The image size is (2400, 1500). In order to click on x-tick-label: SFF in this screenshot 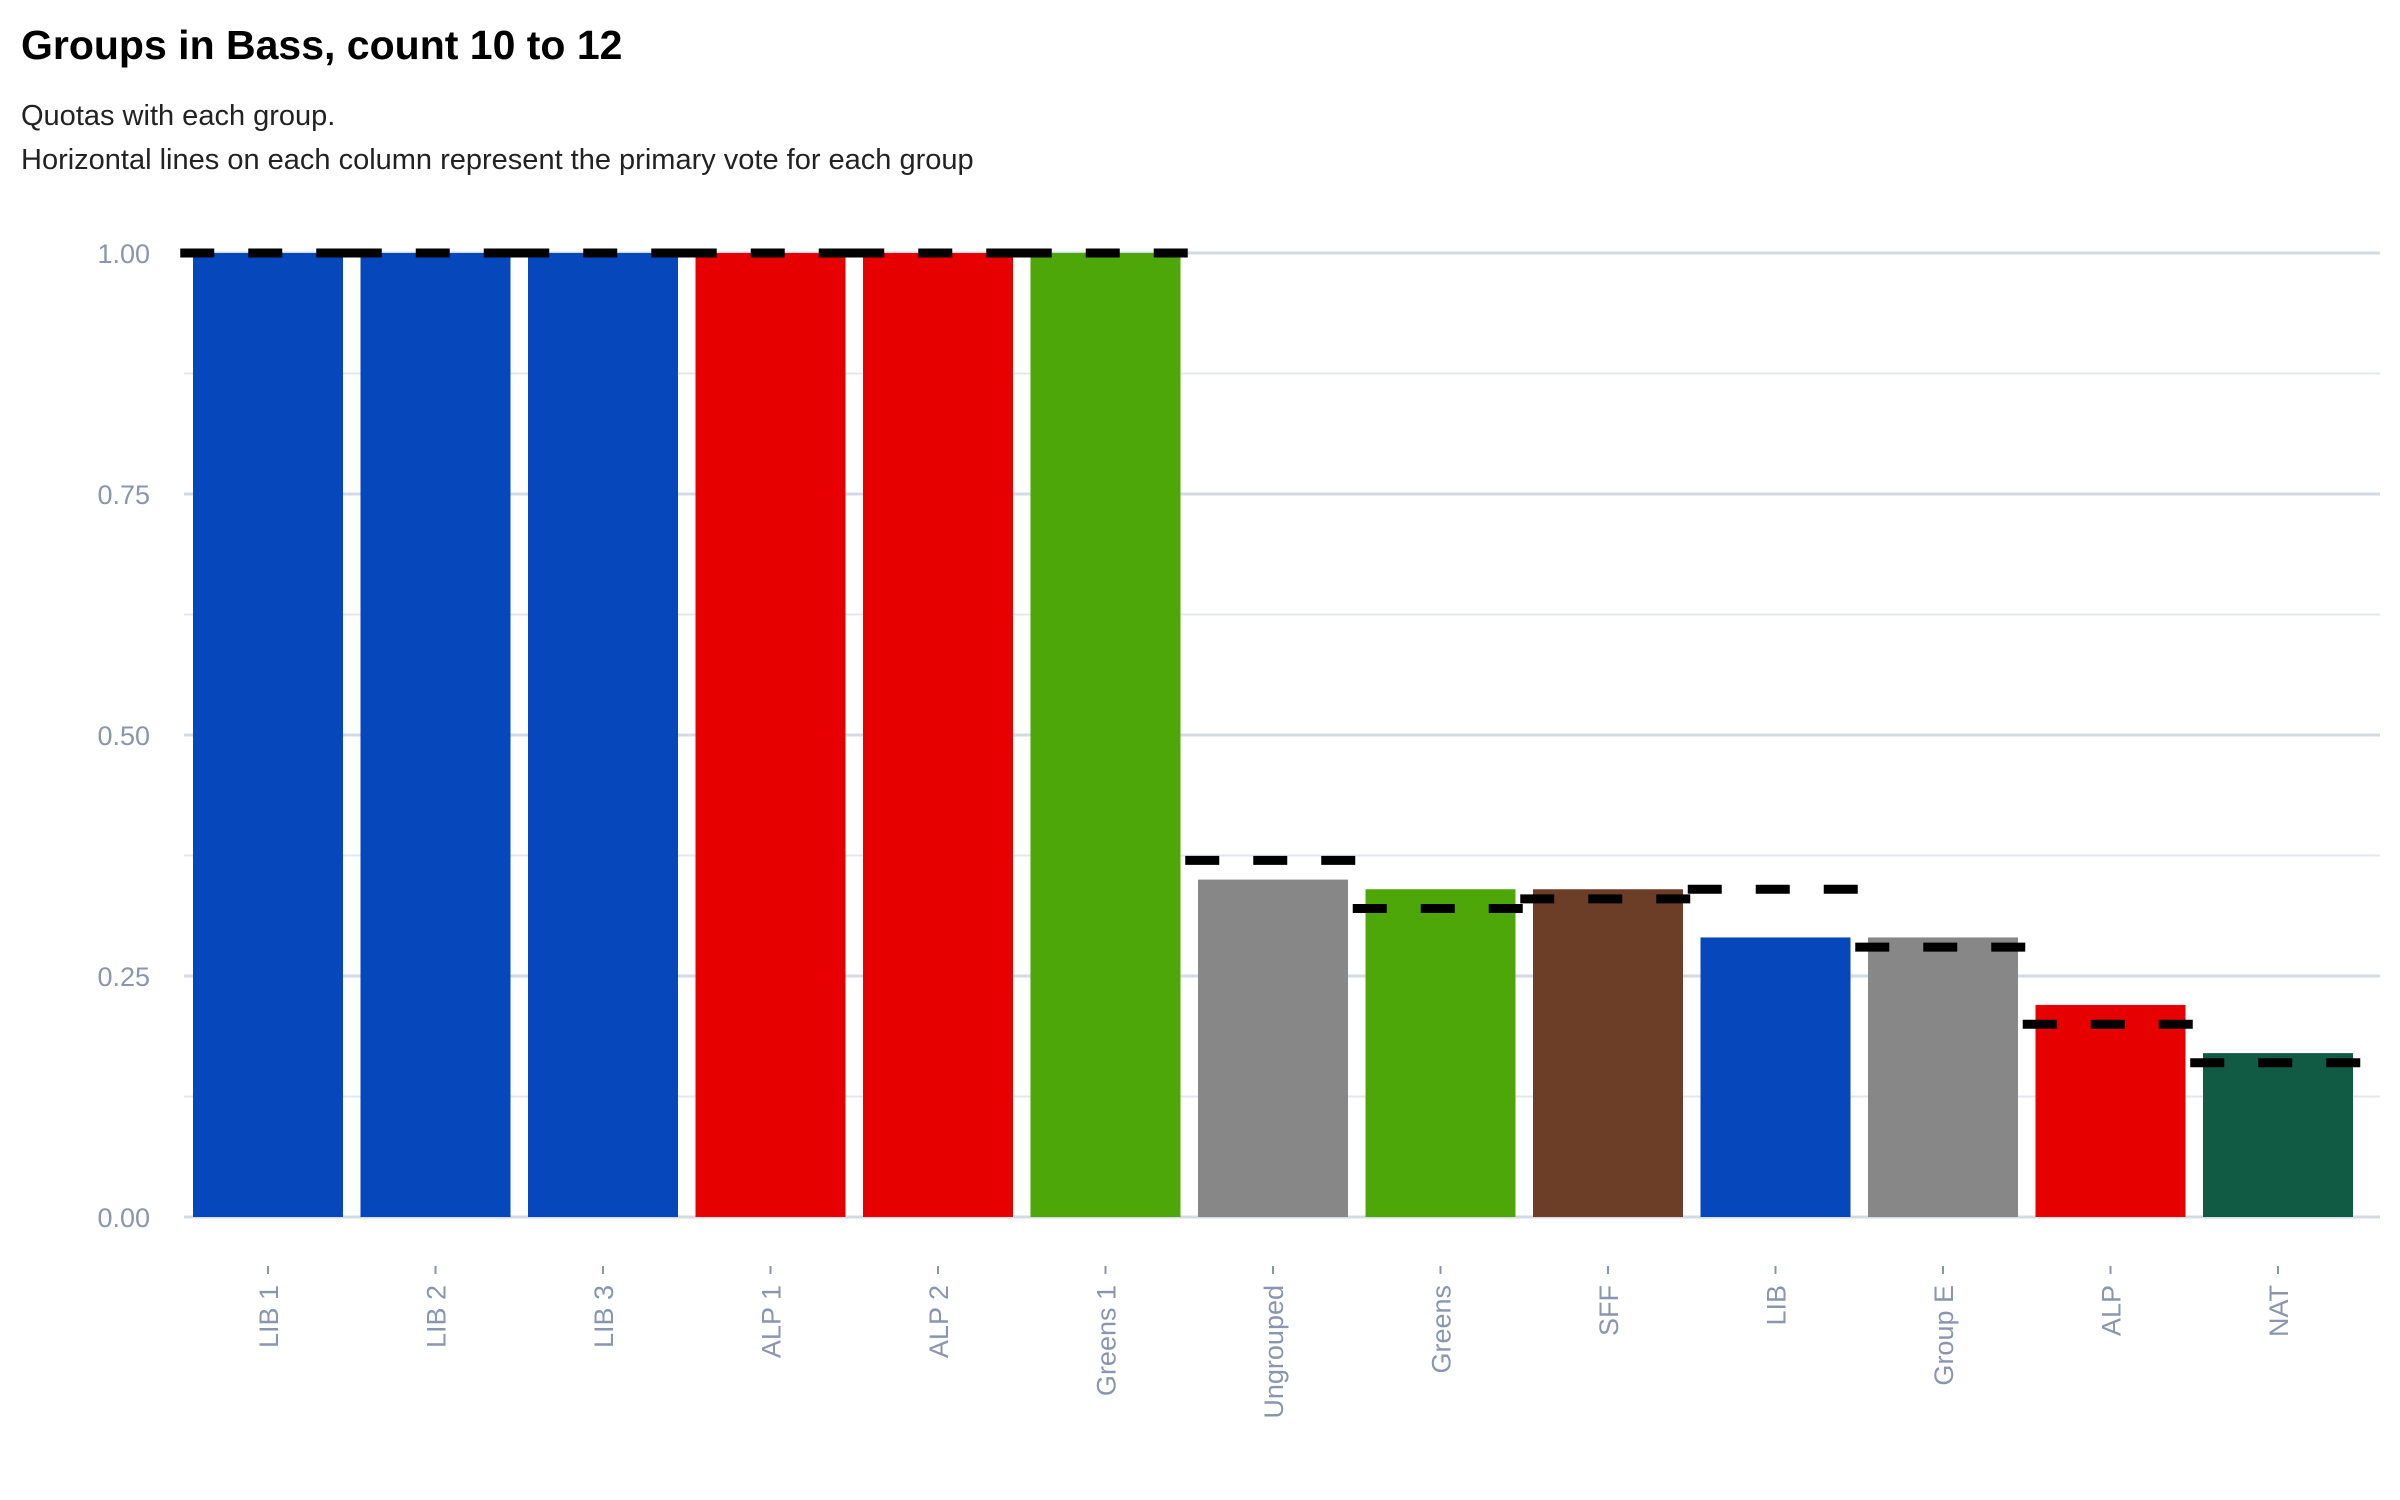, I will do `click(1609, 1310)`.